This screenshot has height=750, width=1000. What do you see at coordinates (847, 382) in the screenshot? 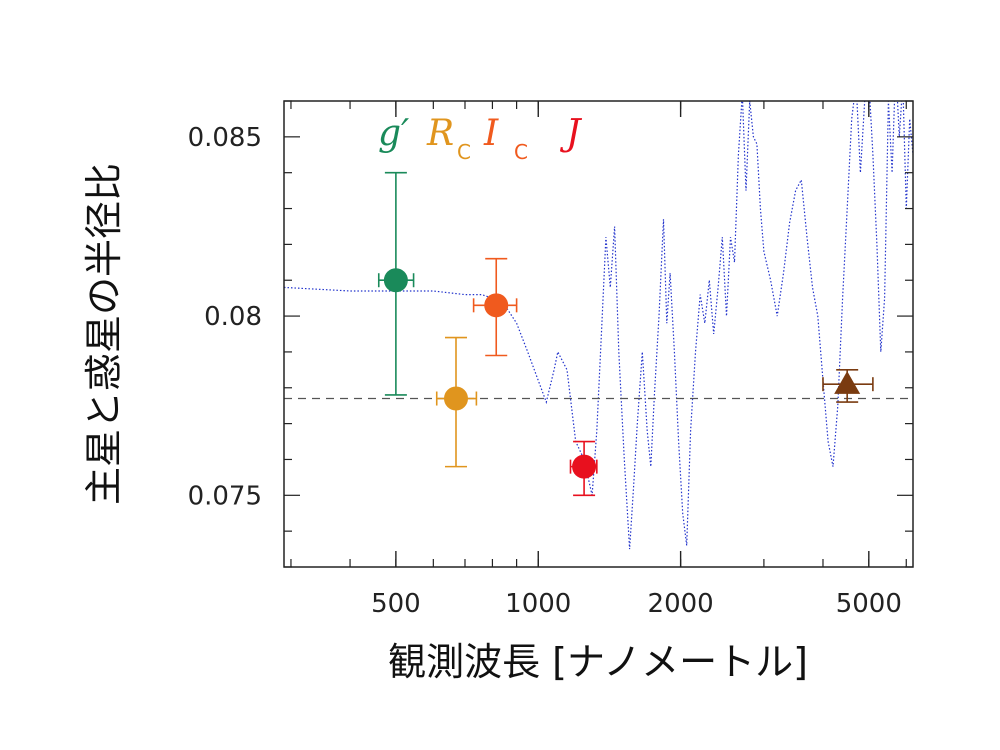
I see `triangle-marker` at bounding box center [847, 382].